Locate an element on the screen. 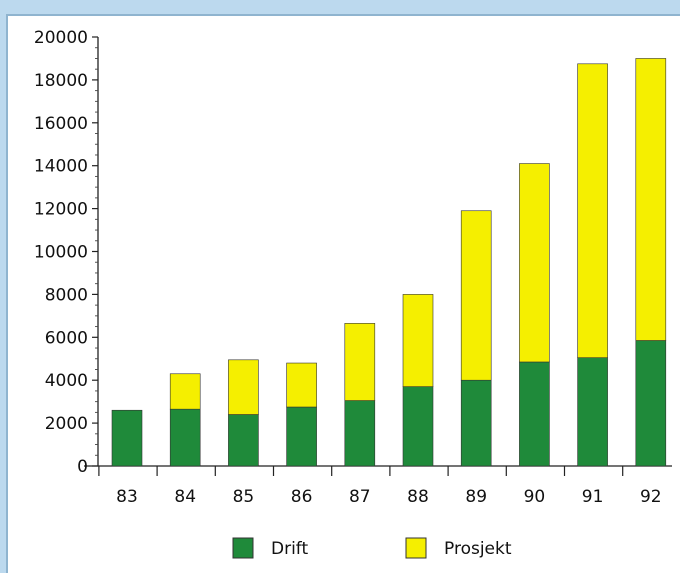 The height and width of the screenshot is (573, 680). x-tick-label: 84 is located at coordinates (185, 497).